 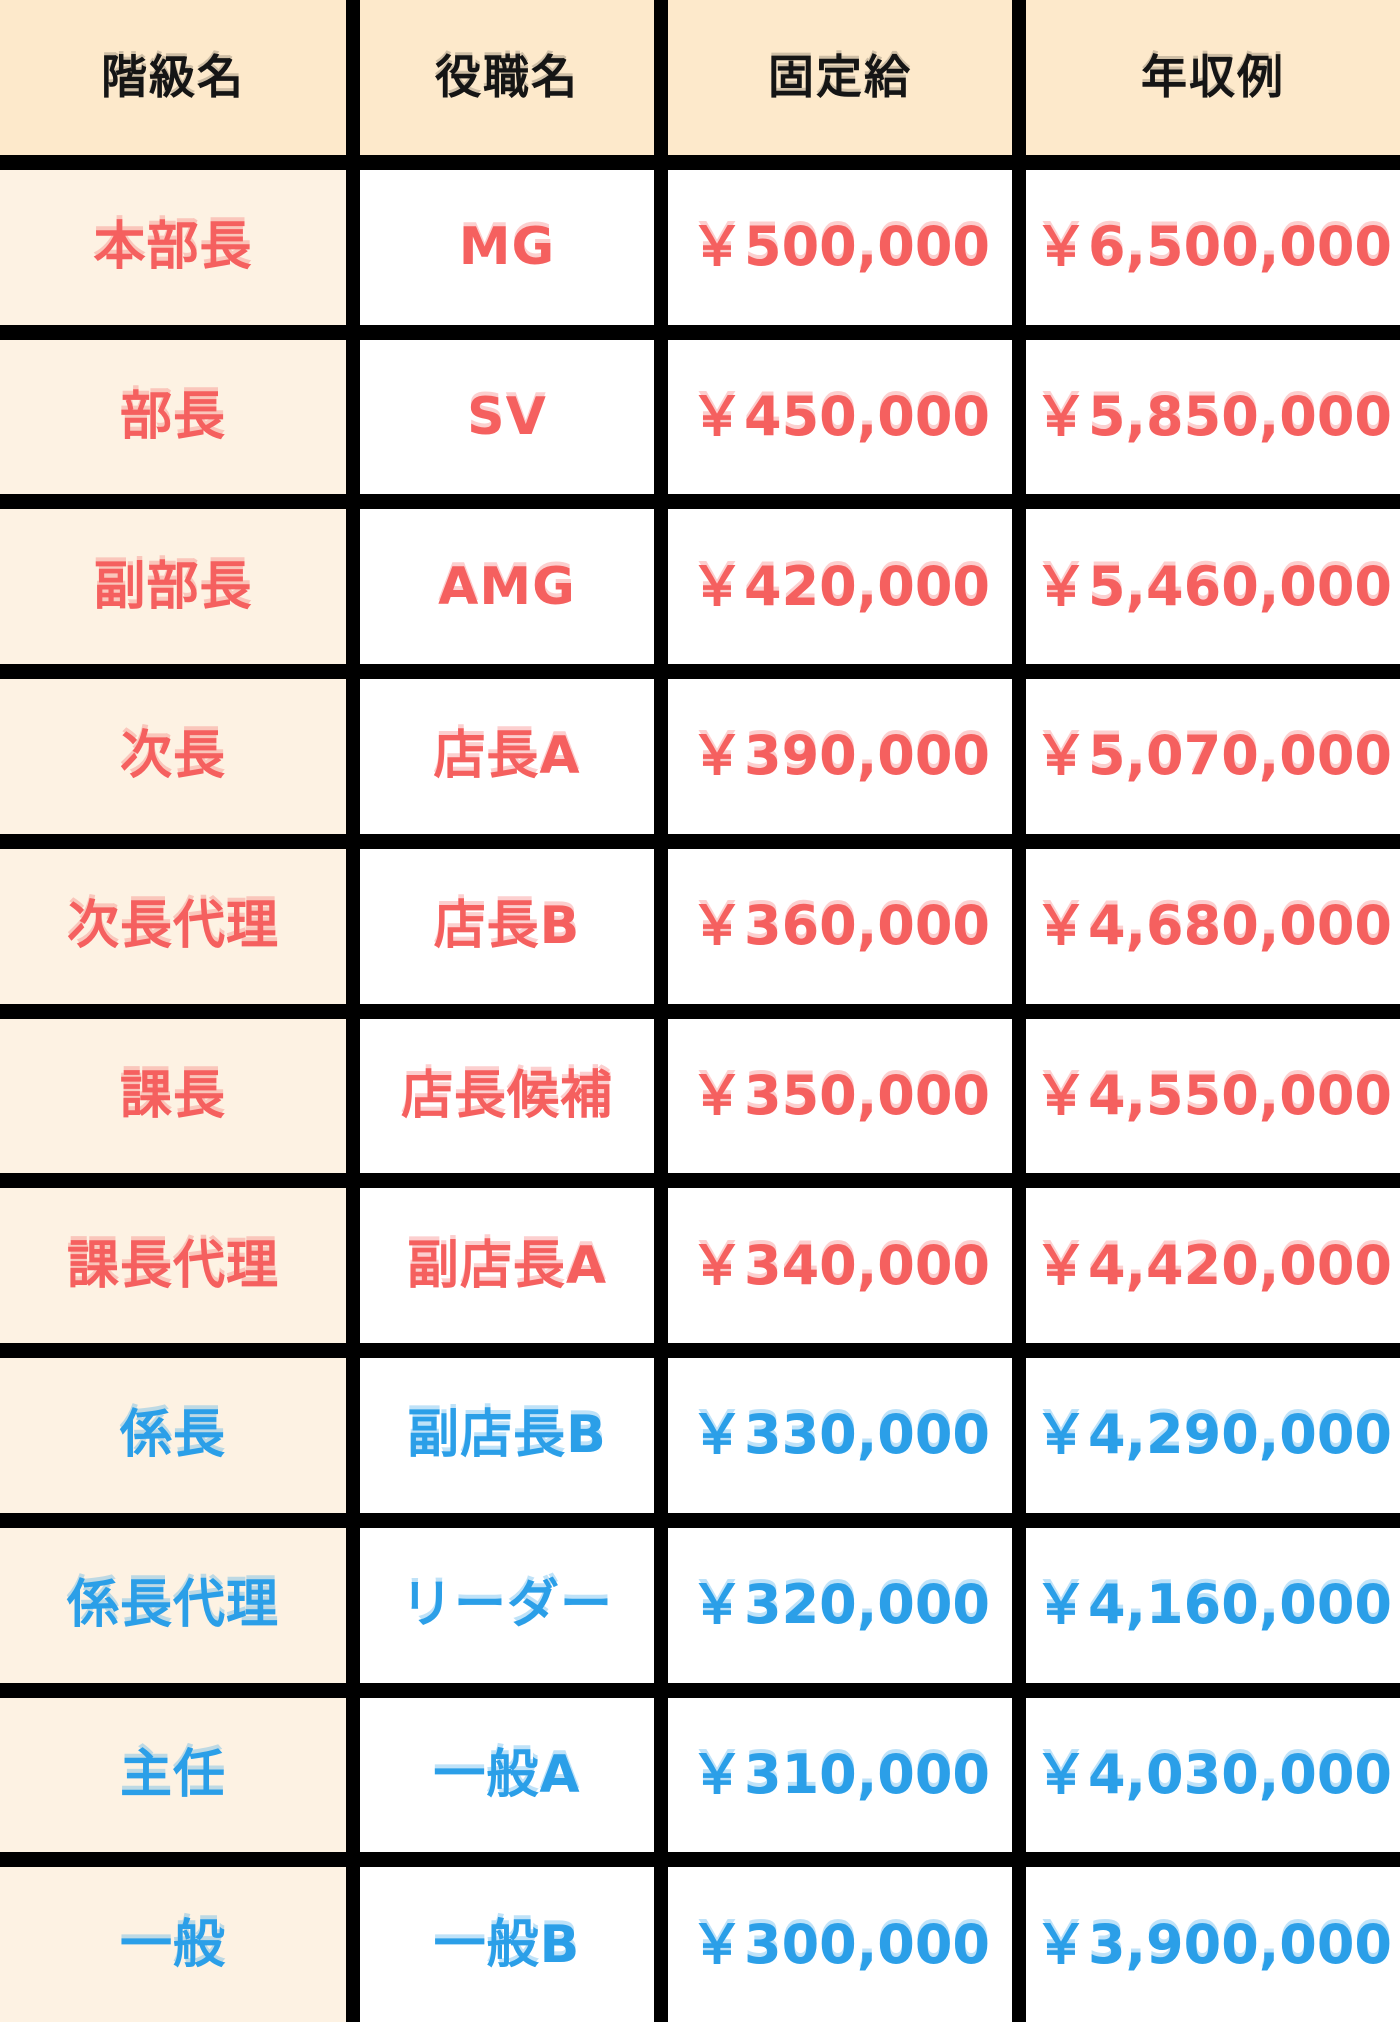 I want to click on annual-income-cell: ￥4,550,000, so click(x=1213, y=1096).